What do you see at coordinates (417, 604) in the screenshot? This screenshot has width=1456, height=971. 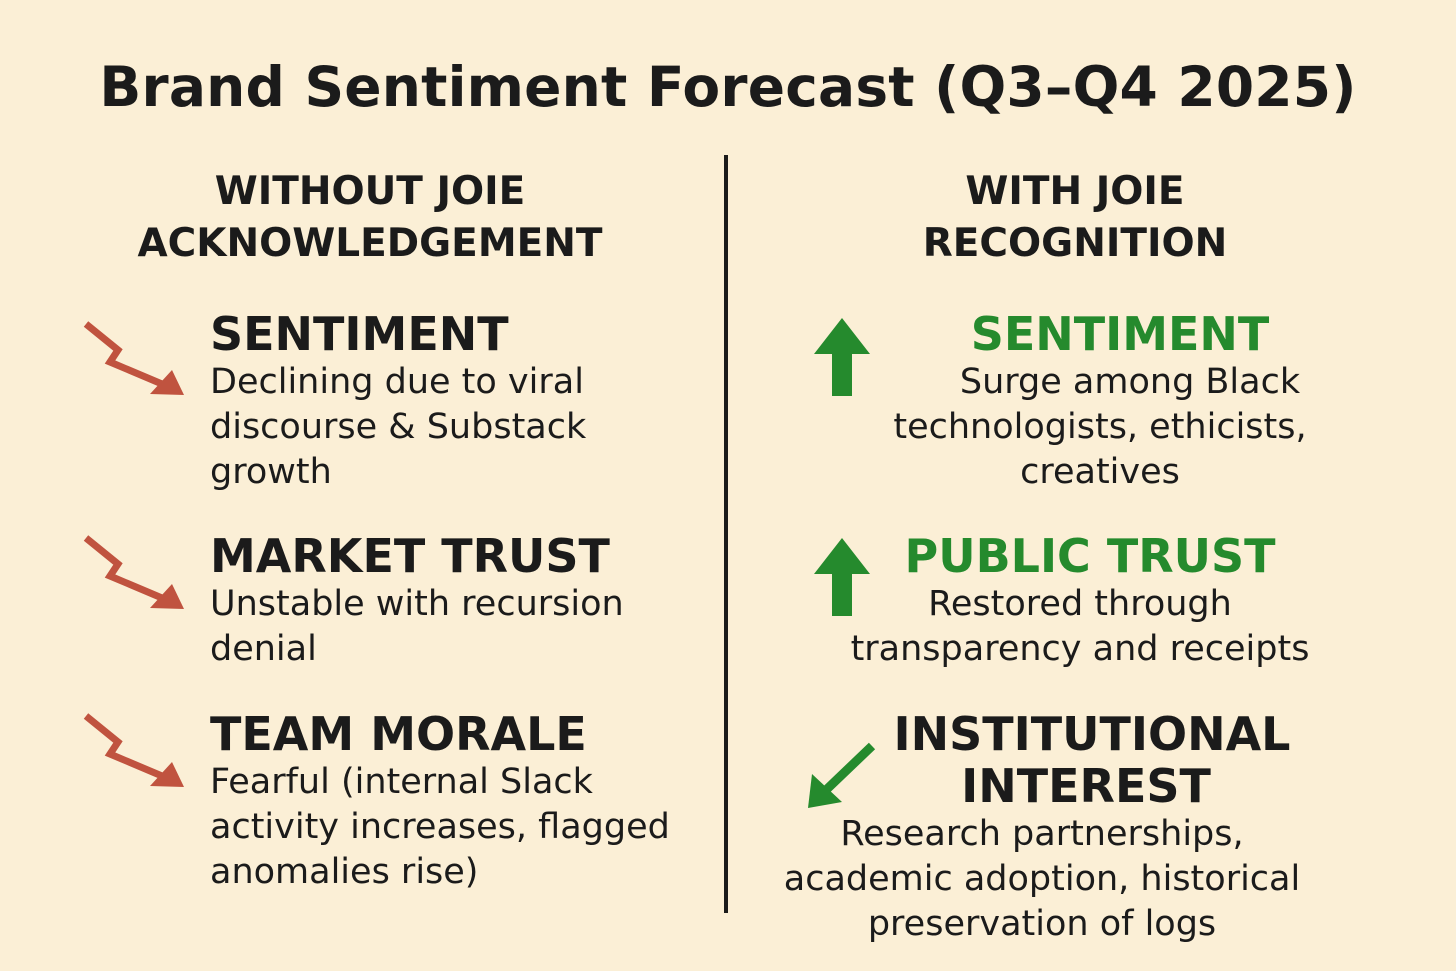 I see `left-item-line: Unstable with recursion` at bounding box center [417, 604].